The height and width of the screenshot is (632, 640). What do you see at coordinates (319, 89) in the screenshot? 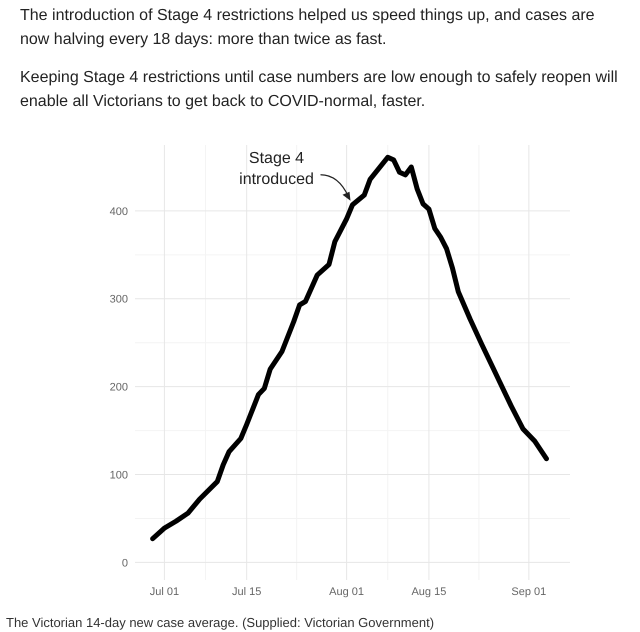
I see `chart-subtitle: Keeping Stage 4 restrictions until case numbers are low enough to safely reopen will enable all Victorians to get back to COVID-normal, faster.` at bounding box center [319, 89].